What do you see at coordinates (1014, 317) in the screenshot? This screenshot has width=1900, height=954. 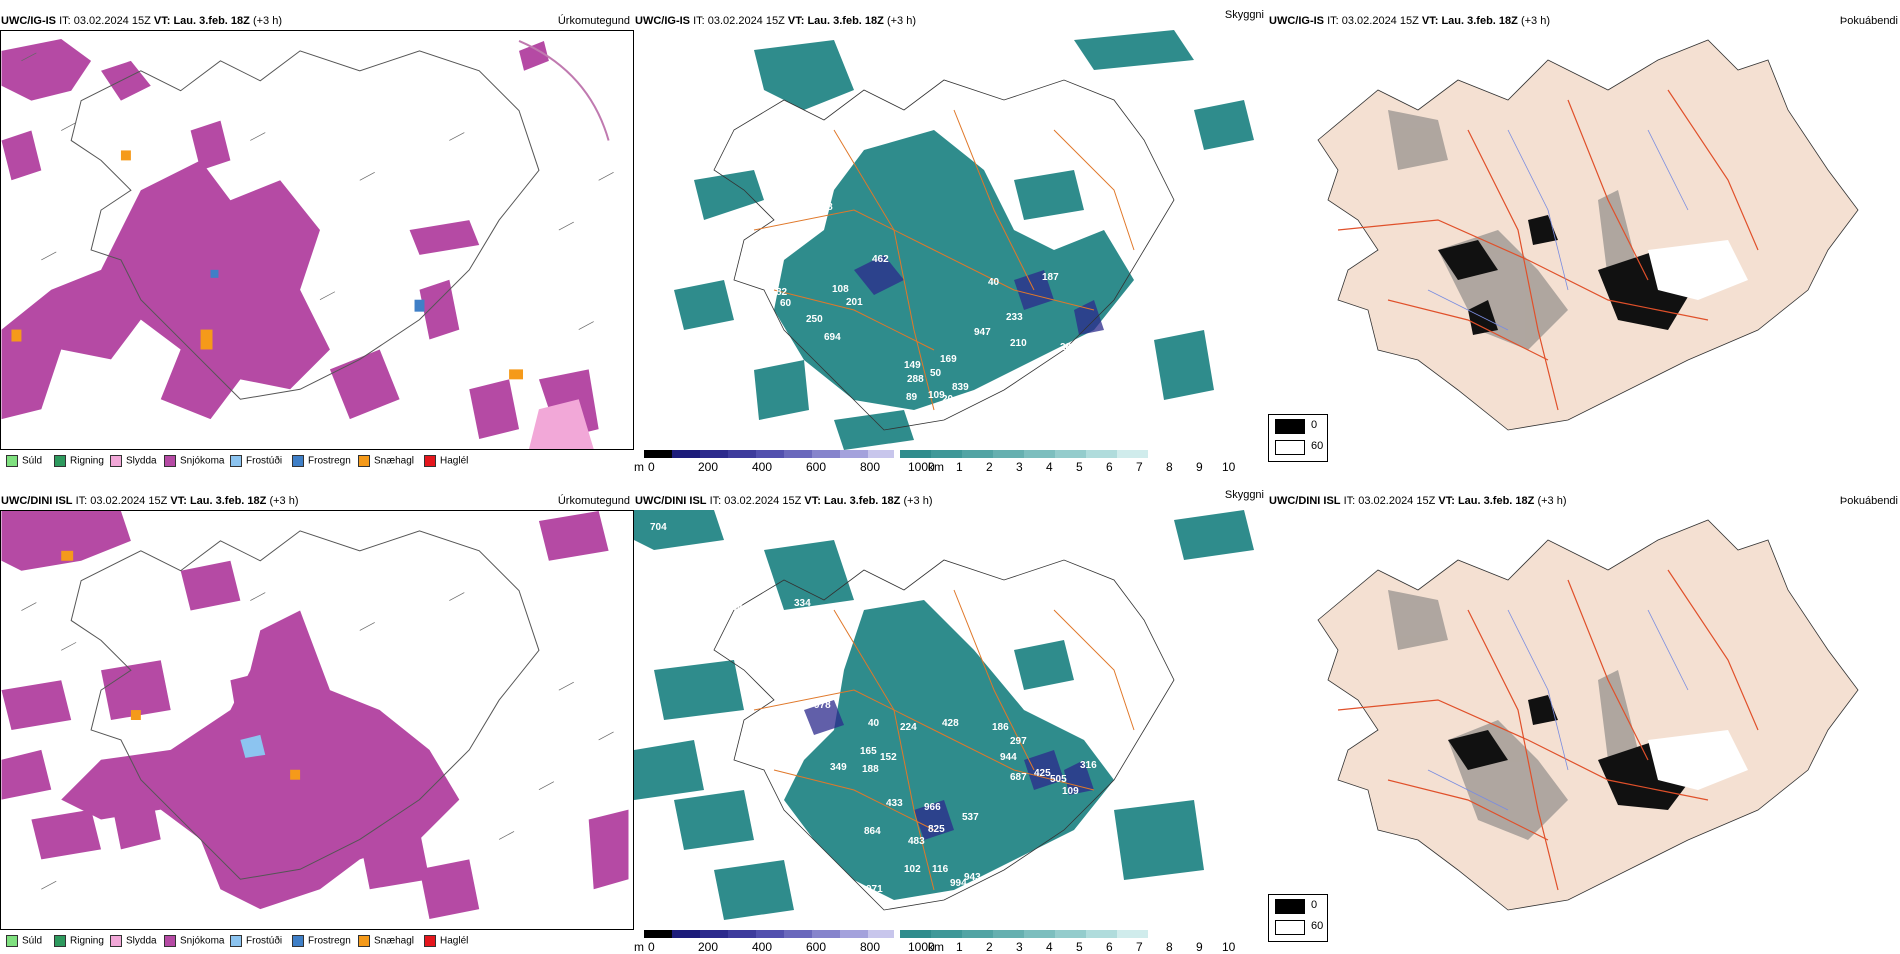 I see `visibility-label: 233` at bounding box center [1014, 317].